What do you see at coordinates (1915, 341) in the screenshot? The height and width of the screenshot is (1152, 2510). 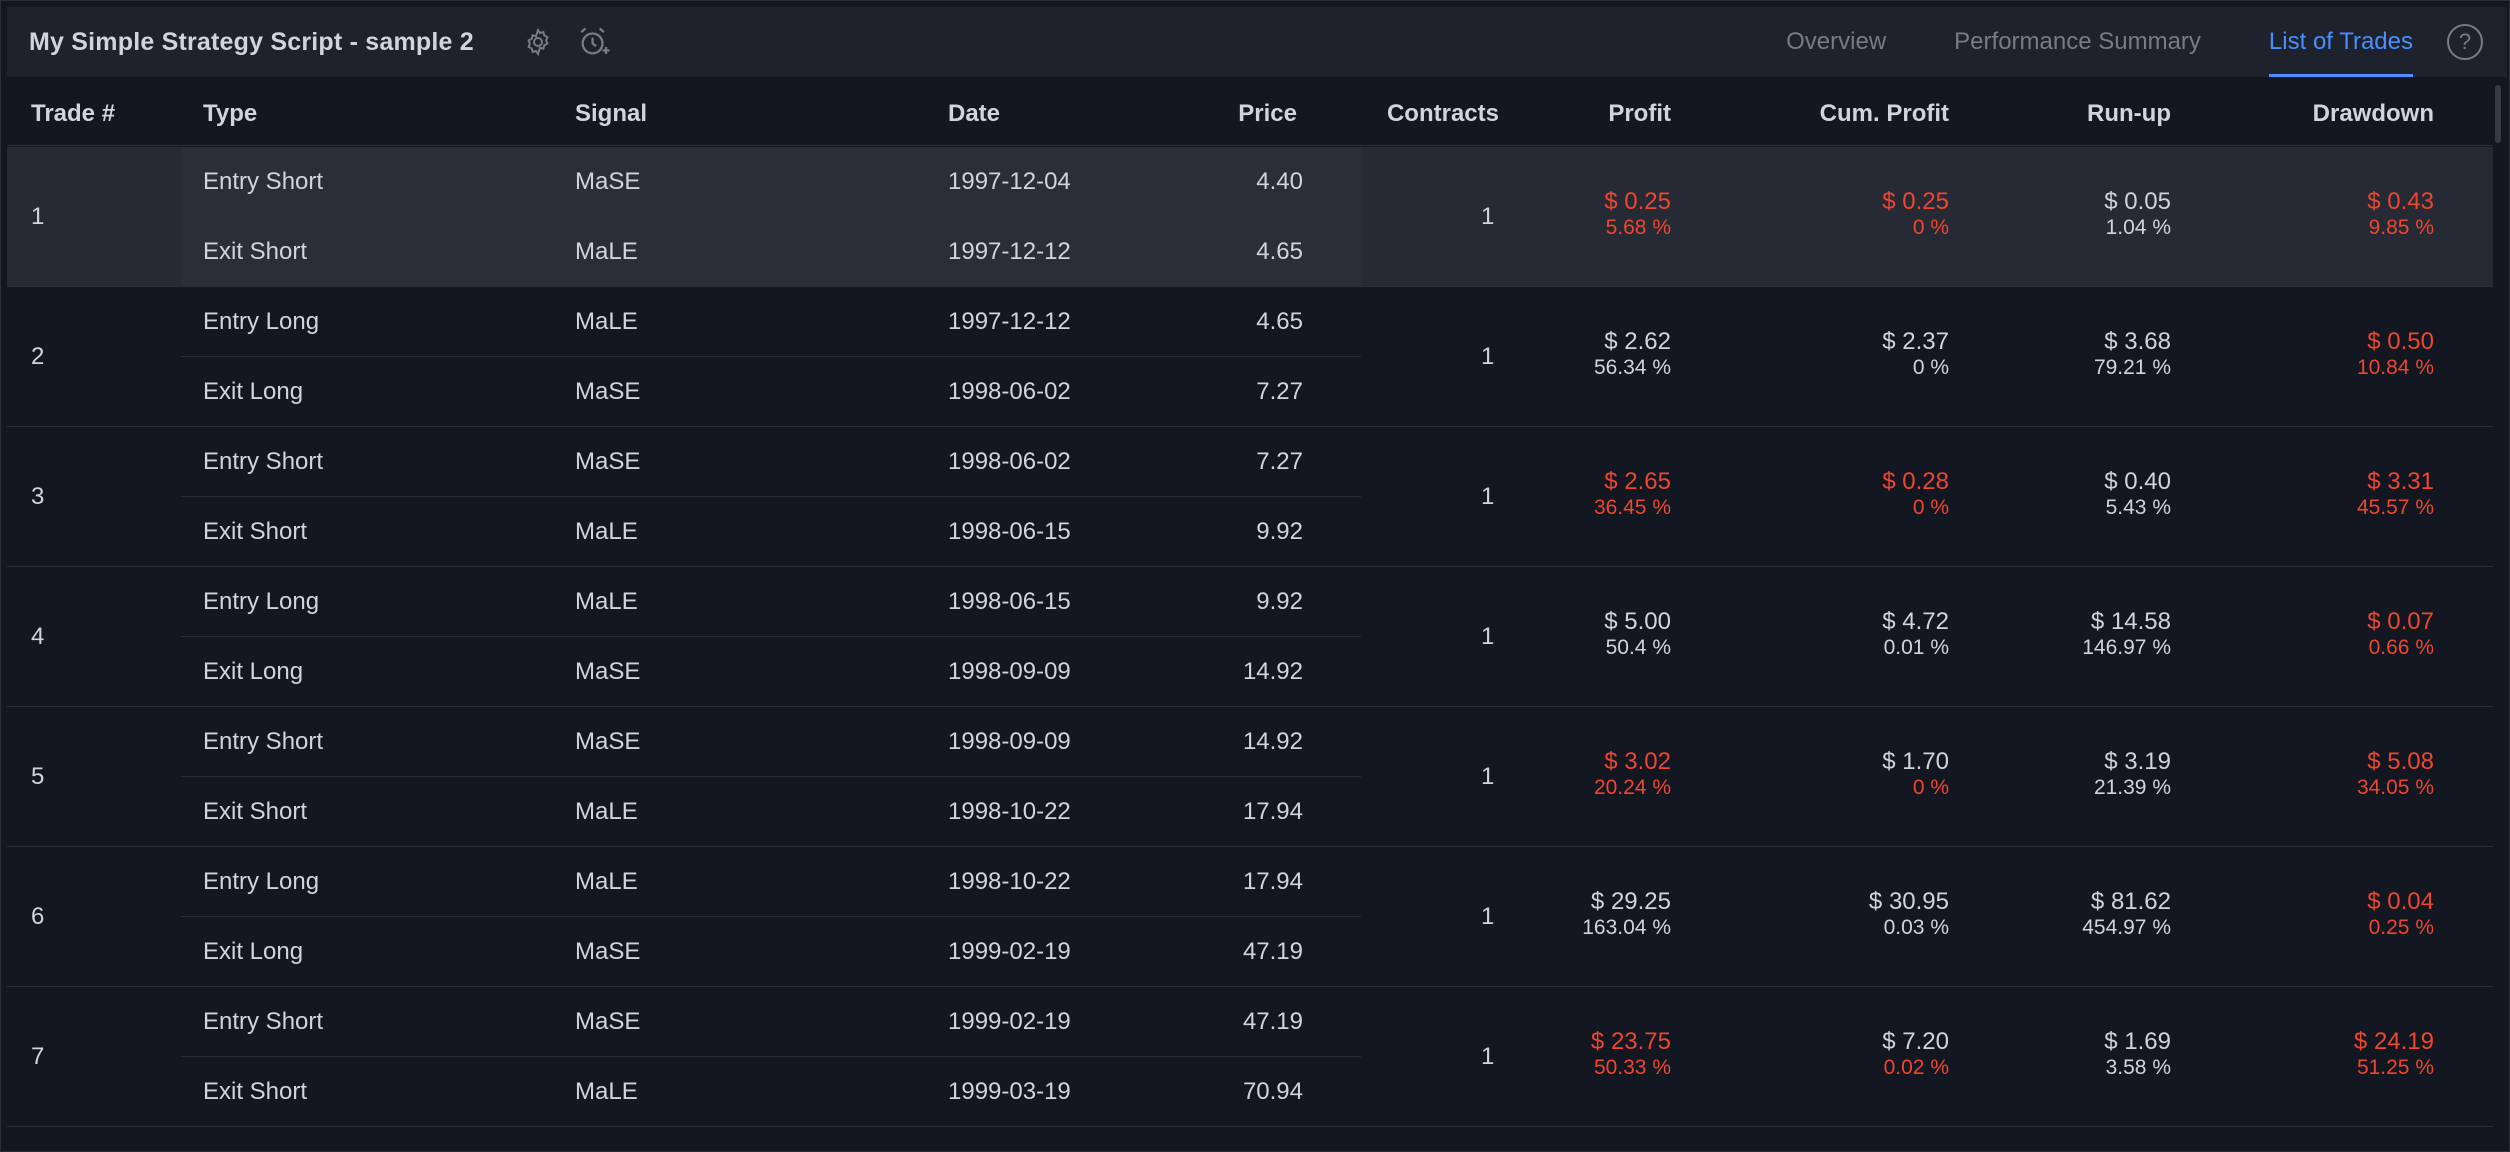 I see `trade-cum-profit-value: $ 2.37` at bounding box center [1915, 341].